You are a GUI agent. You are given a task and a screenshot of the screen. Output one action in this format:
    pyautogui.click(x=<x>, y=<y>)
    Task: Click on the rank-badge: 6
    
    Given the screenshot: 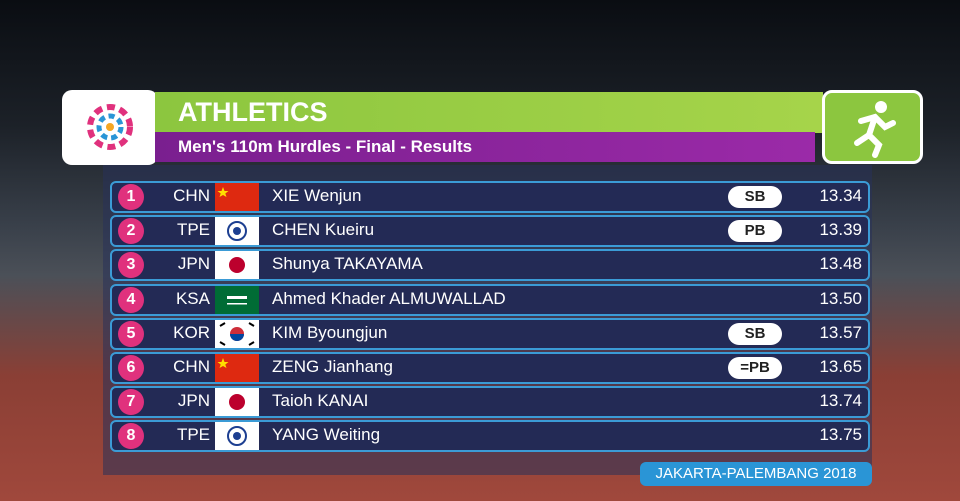 What is the action you would take?
    pyautogui.click(x=131, y=368)
    